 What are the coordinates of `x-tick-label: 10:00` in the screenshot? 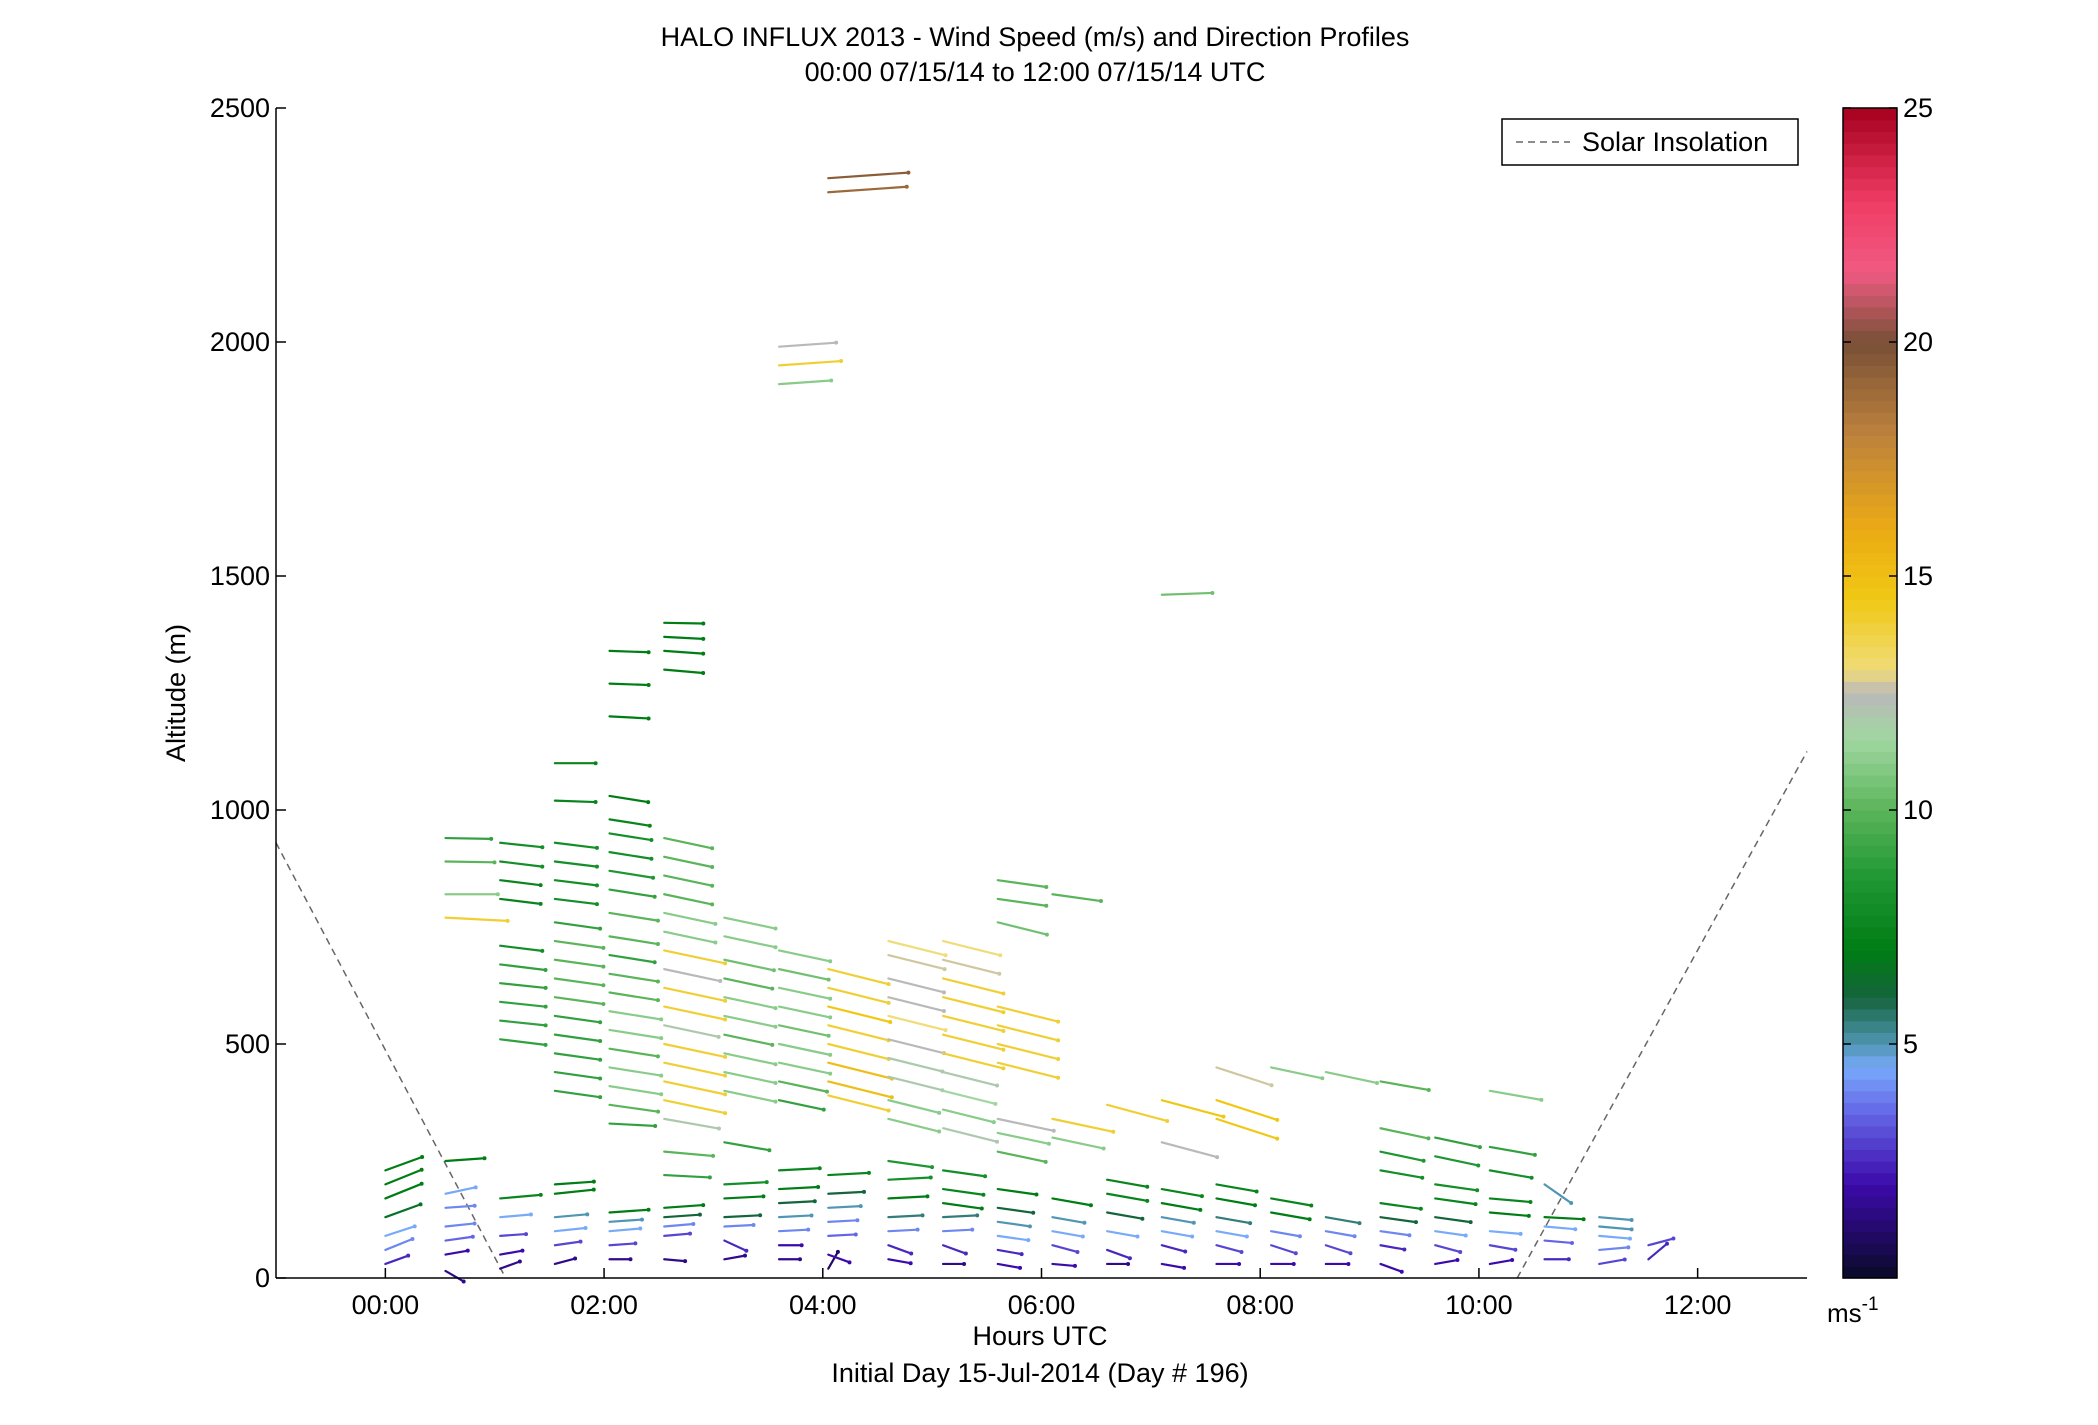 It's located at (1479, 1305).